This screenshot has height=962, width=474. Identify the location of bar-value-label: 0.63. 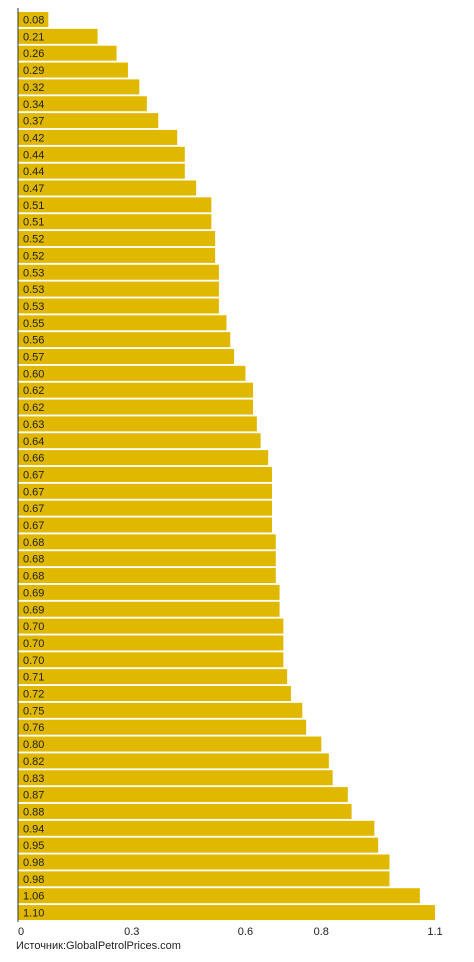
(33, 425).